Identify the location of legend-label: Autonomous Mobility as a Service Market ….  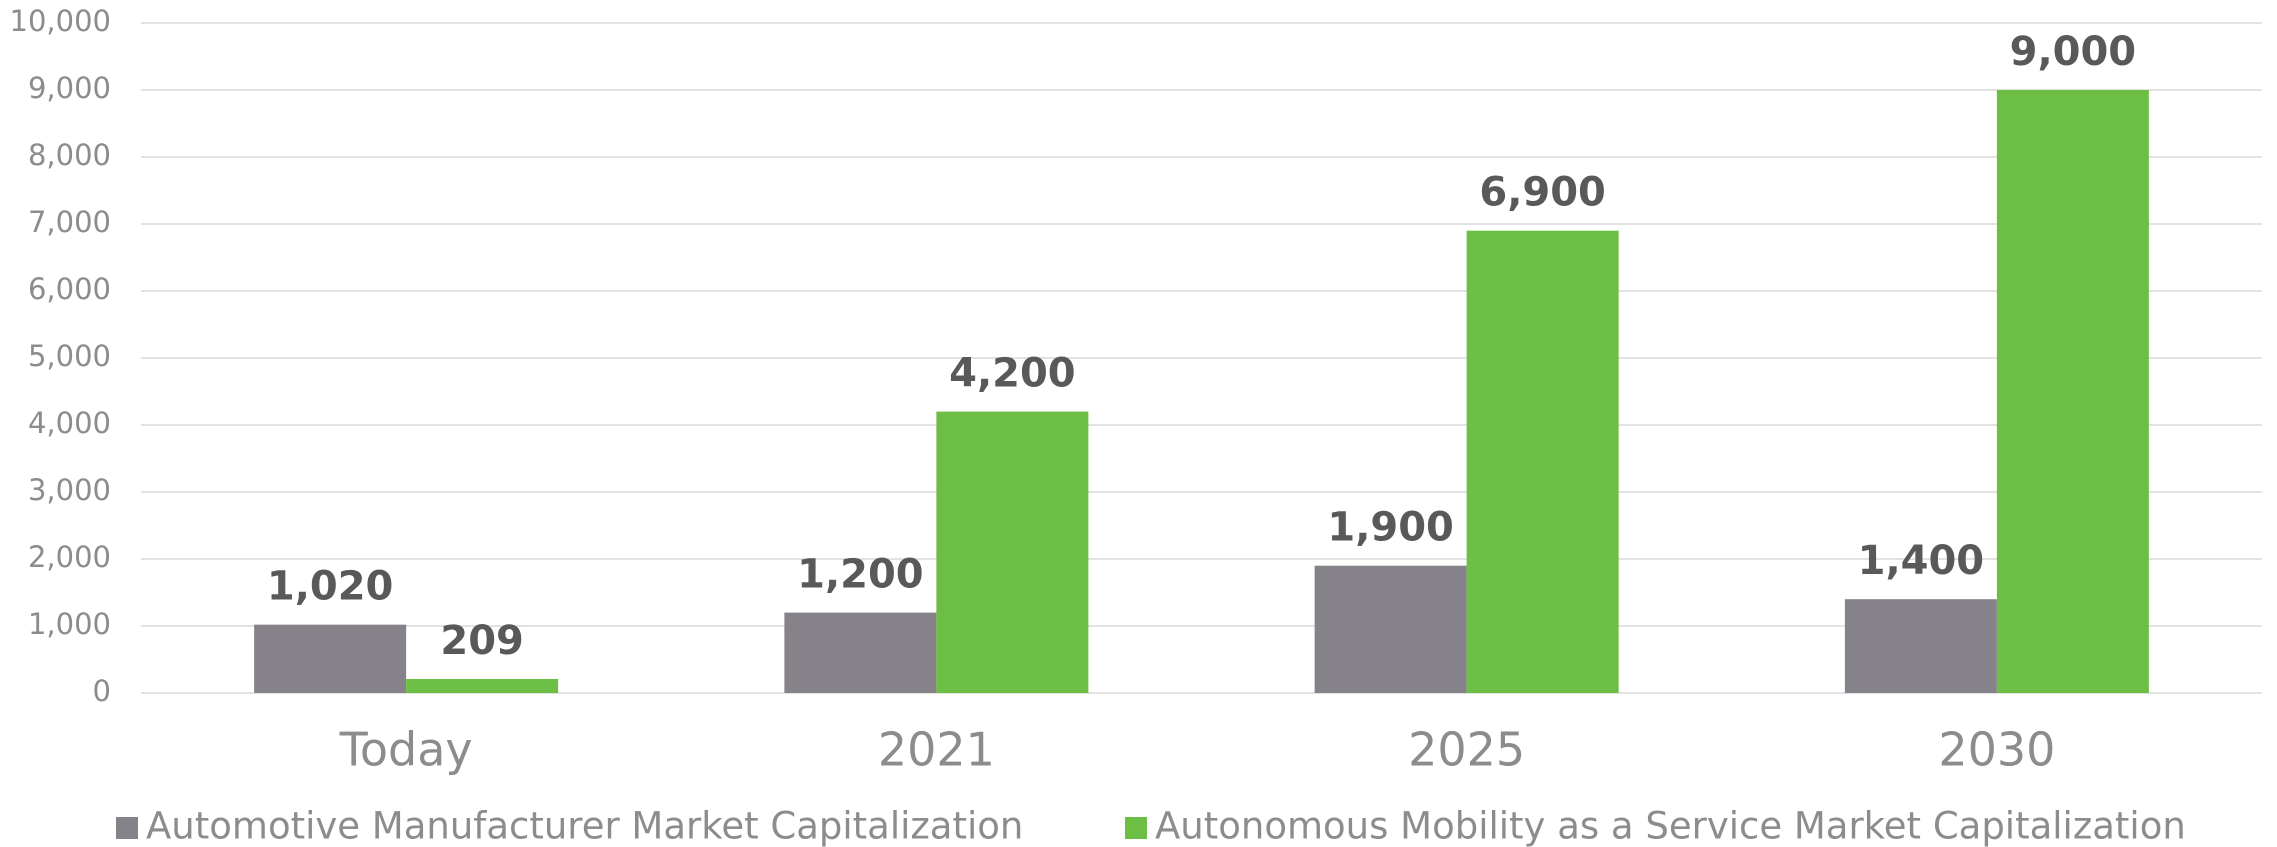
(1670, 826).